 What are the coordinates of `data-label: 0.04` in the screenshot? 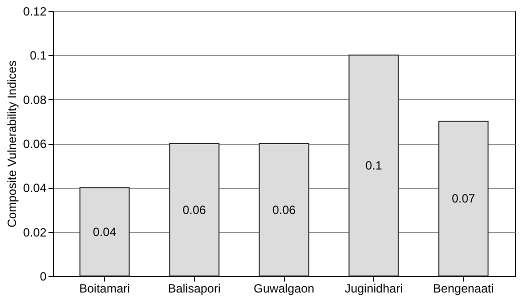 It's located at (104, 231).